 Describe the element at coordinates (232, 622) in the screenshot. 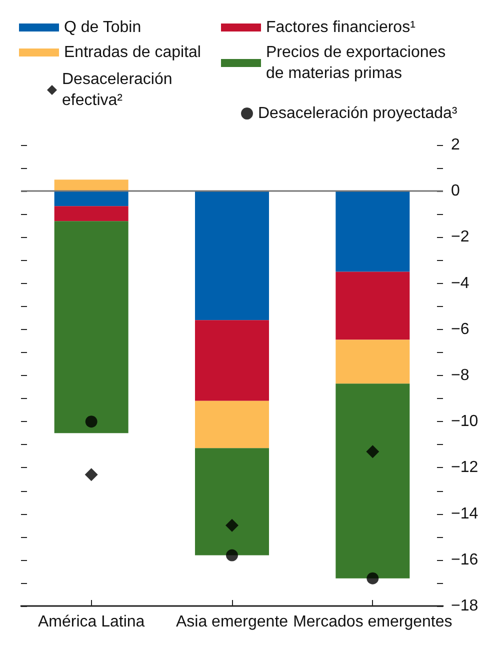

I see `x-tick-label: Asia emergente` at that location.